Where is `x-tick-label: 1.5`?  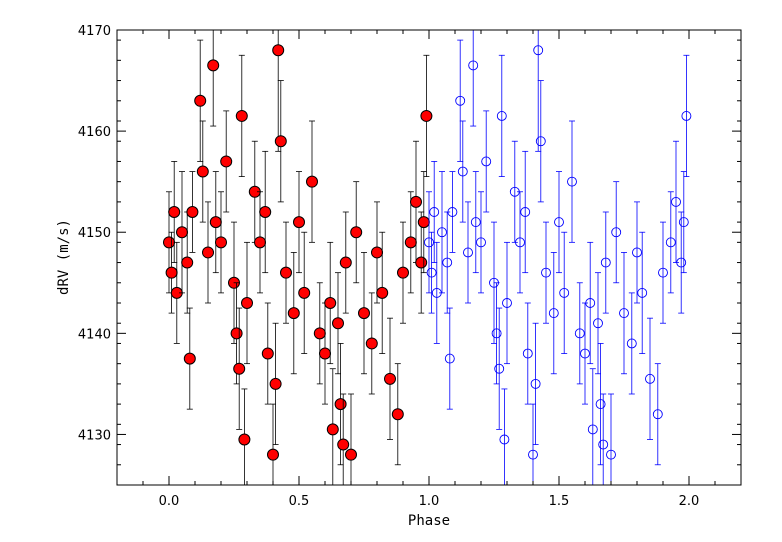
x-tick-label: 1.5 is located at coordinates (559, 501).